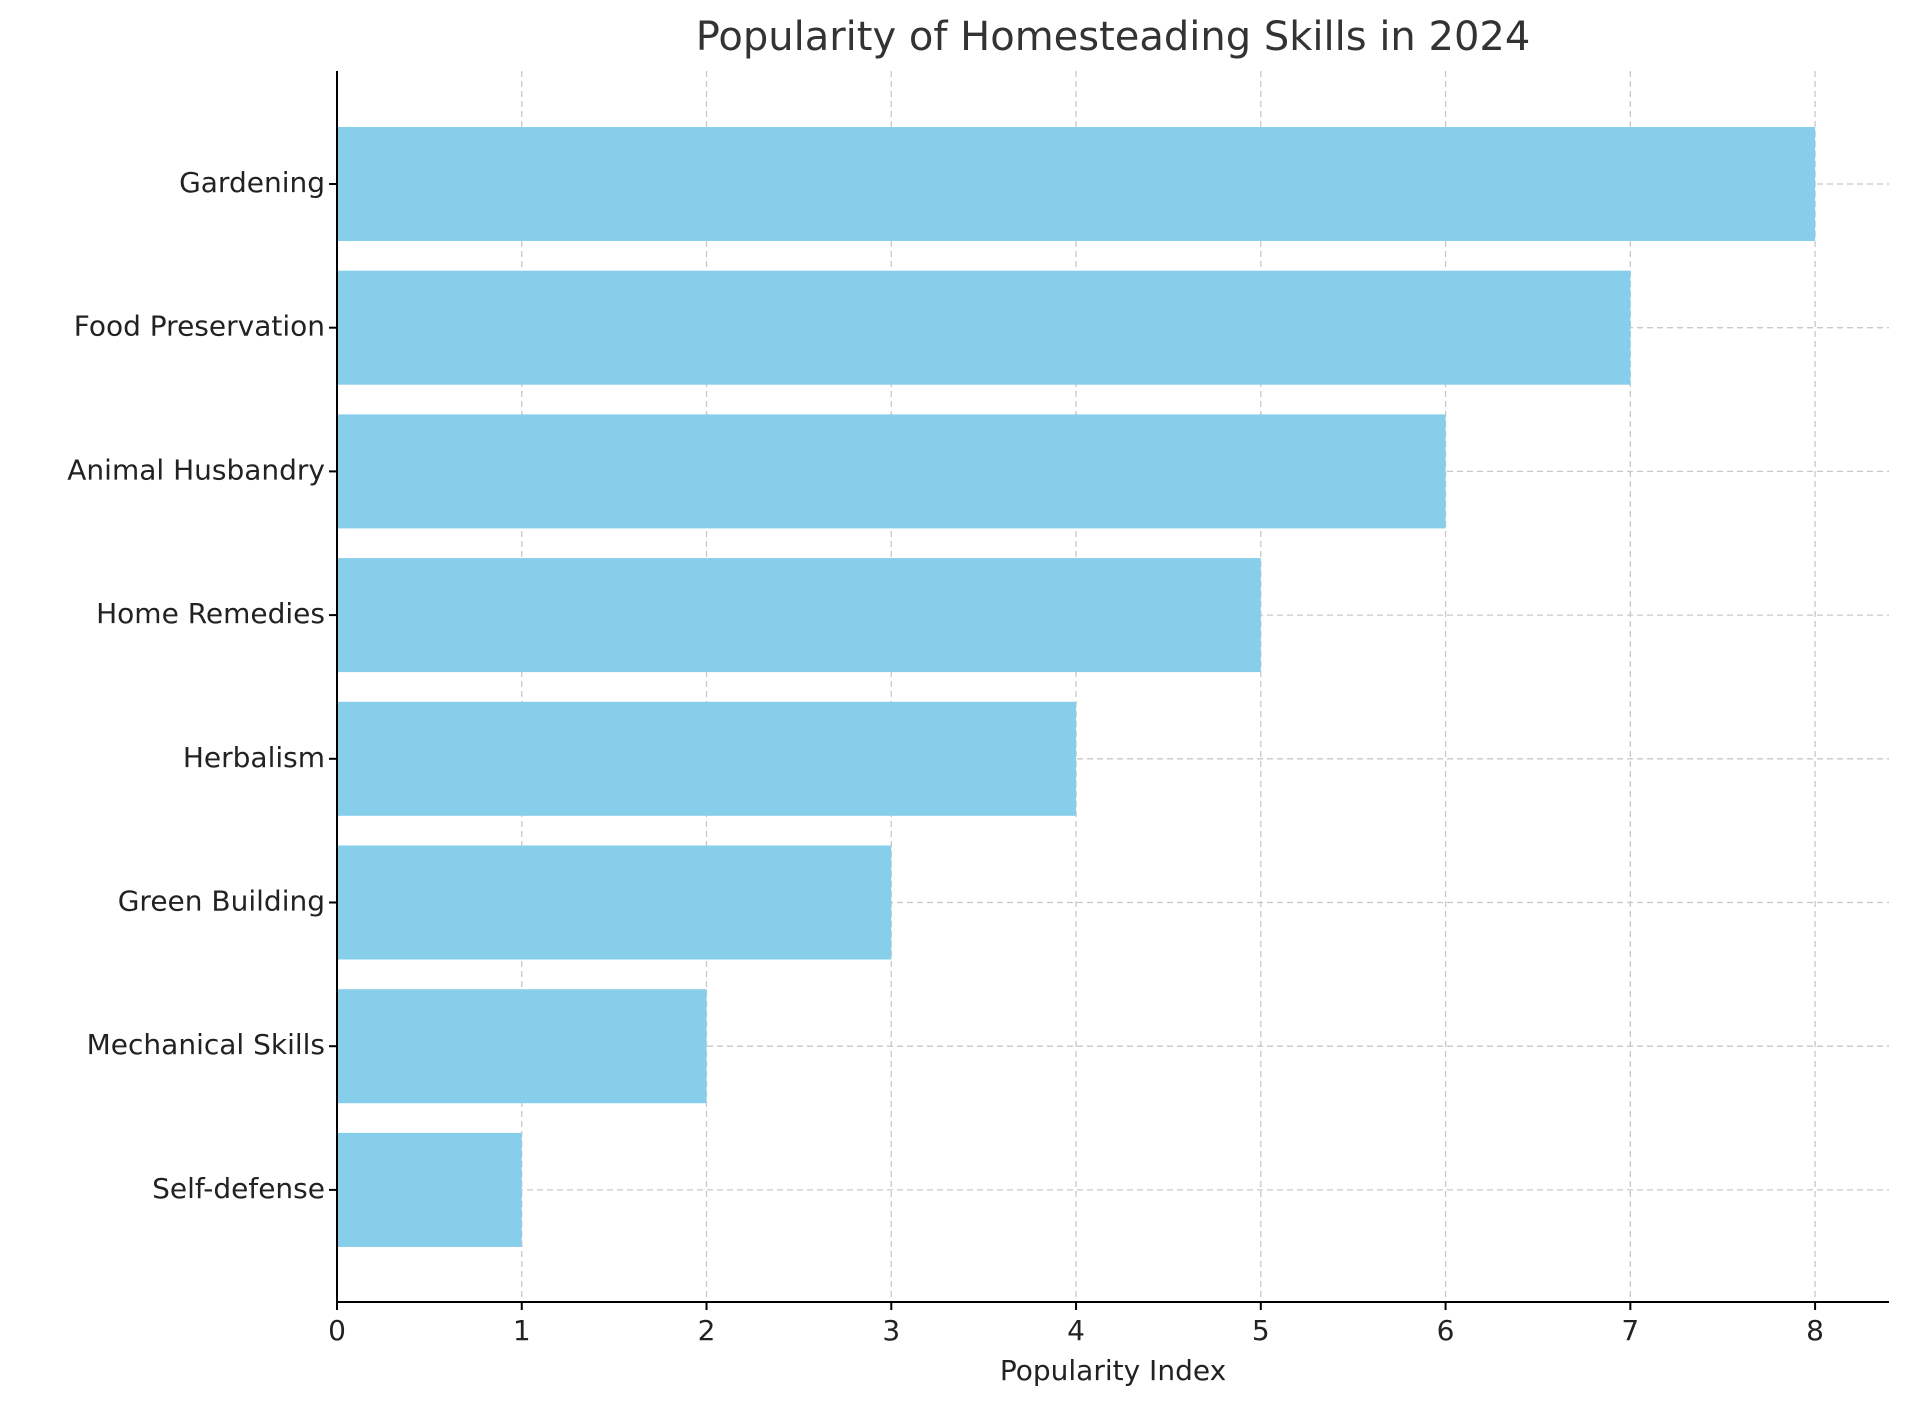 This screenshot has height=1409, width=1906. Describe the element at coordinates (238, 1188) in the screenshot. I see `y-tick-label: Self-defense` at that location.